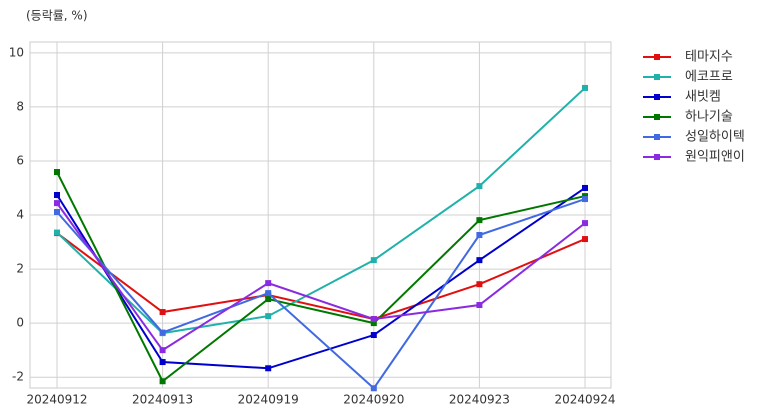 The height and width of the screenshot is (416, 768). I want to click on legend-label: 테마지수, so click(709, 57).